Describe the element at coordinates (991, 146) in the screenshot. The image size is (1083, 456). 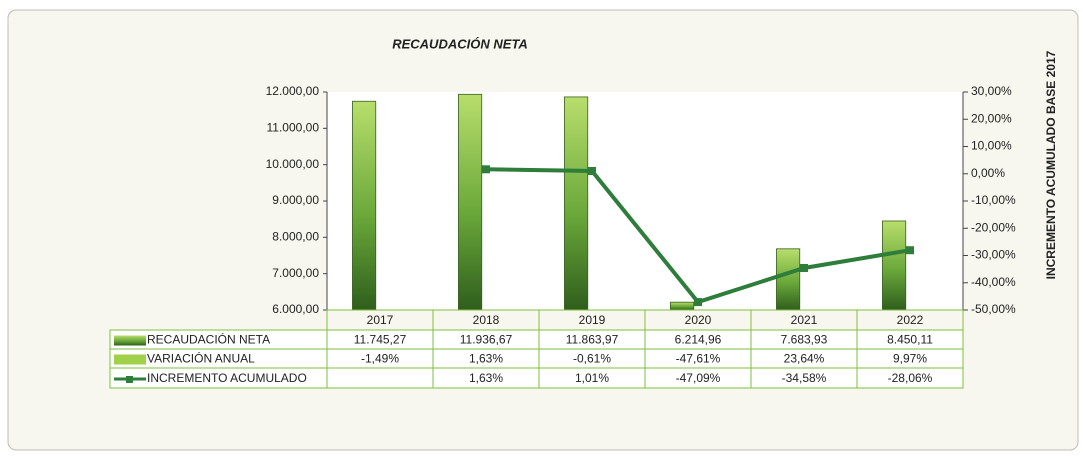
I see `y2-tick-label: 10,00%` at that location.